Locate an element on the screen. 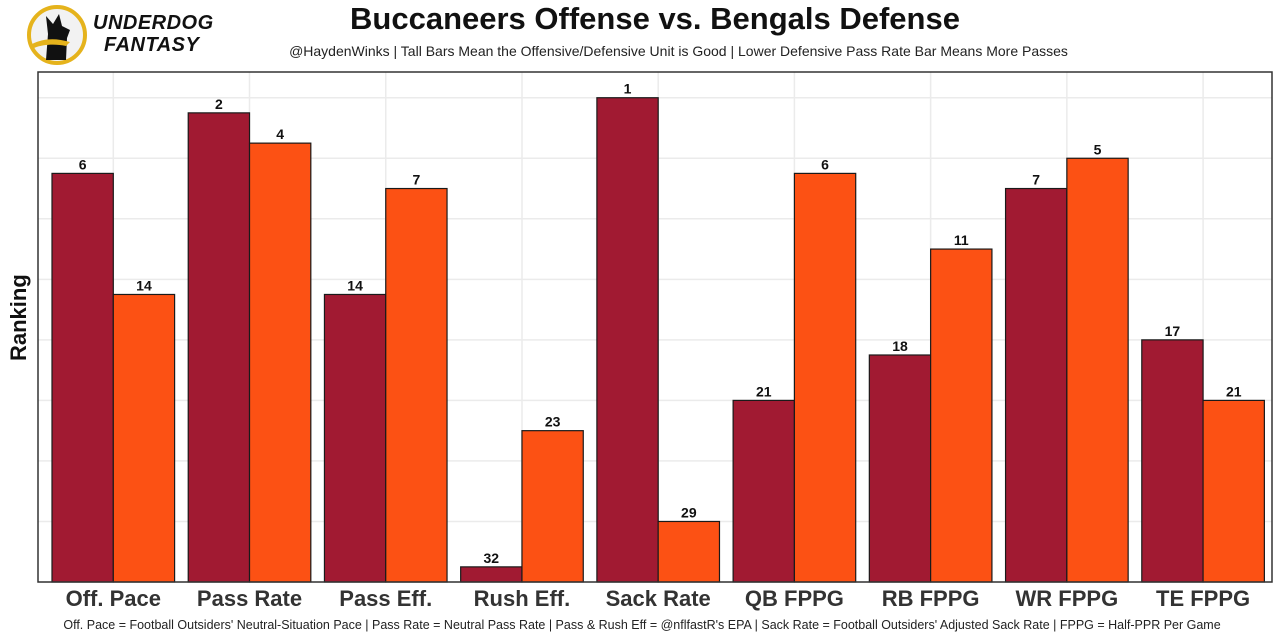 This screenshot has height=640, width=1280. logo-text-underdog: UNDERDOG is located at coordinates (153, 23).